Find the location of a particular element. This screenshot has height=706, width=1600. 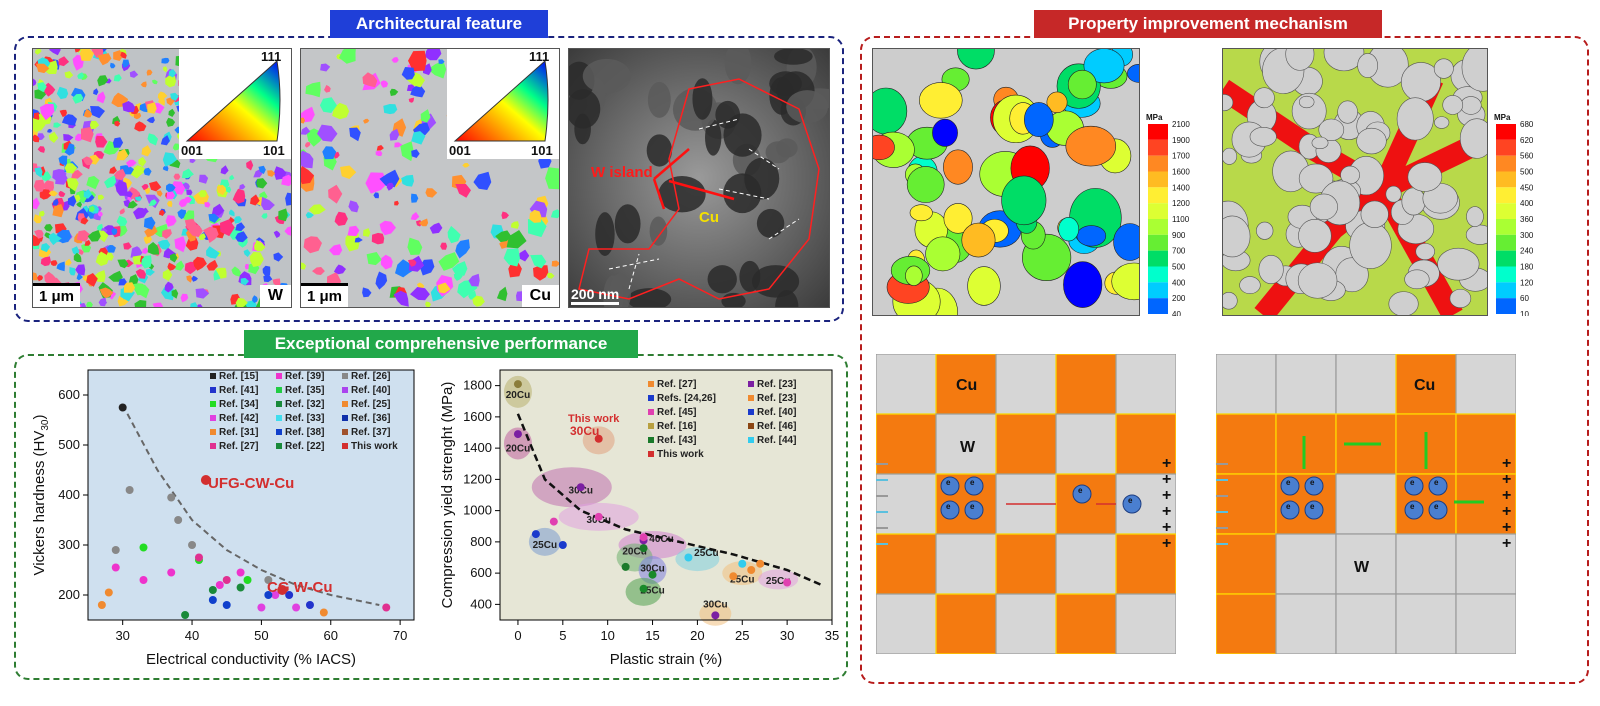

ebsd-cu-map: 111 001 101 1 μm Cu is located at coordinates (430, 178).